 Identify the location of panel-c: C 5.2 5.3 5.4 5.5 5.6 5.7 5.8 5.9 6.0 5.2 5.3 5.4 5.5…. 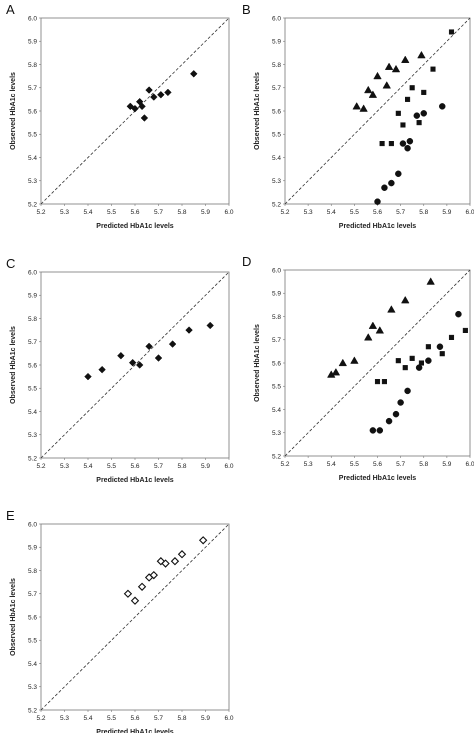
(120, 370).